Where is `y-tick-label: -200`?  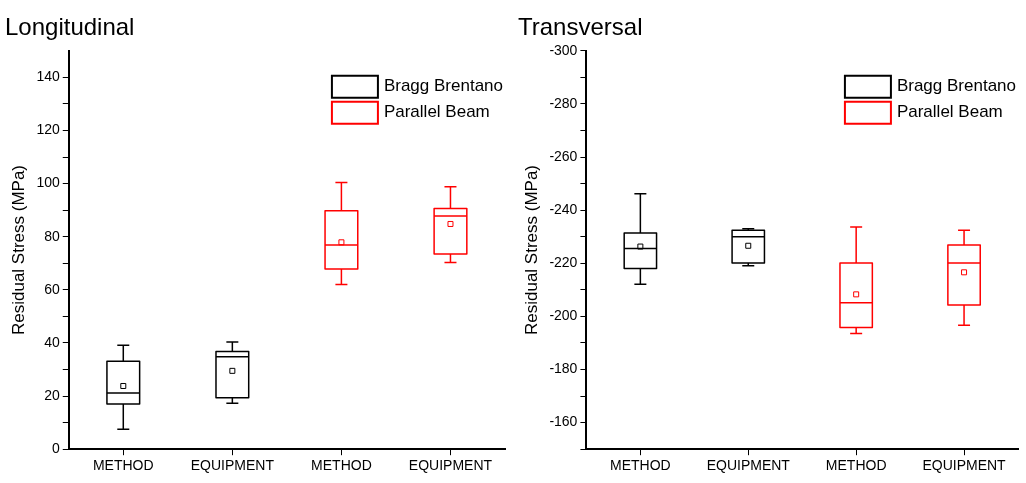 y-tick-label: -200 is located at coordinates (563, 315).